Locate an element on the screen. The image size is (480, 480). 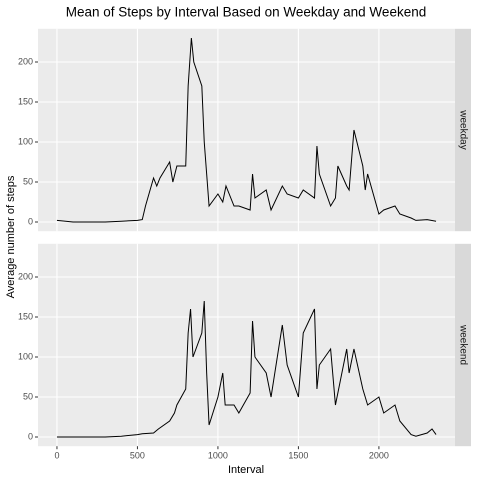
strip-label: weekday is located at coordinates (462, 129).